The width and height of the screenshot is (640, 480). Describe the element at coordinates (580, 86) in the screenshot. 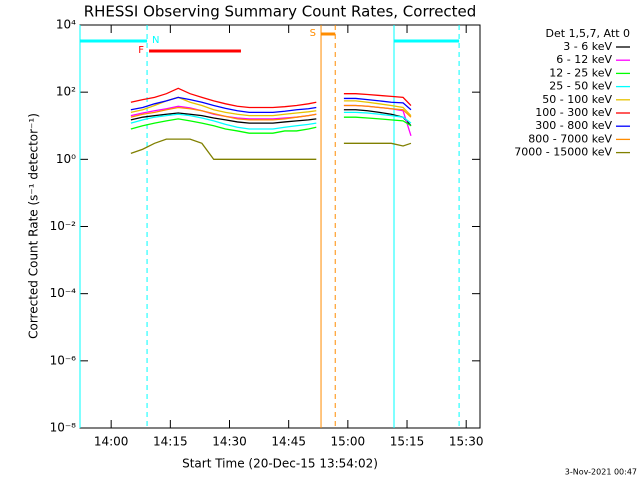

I see `legend-label: 25 - 50 keV` at that location.